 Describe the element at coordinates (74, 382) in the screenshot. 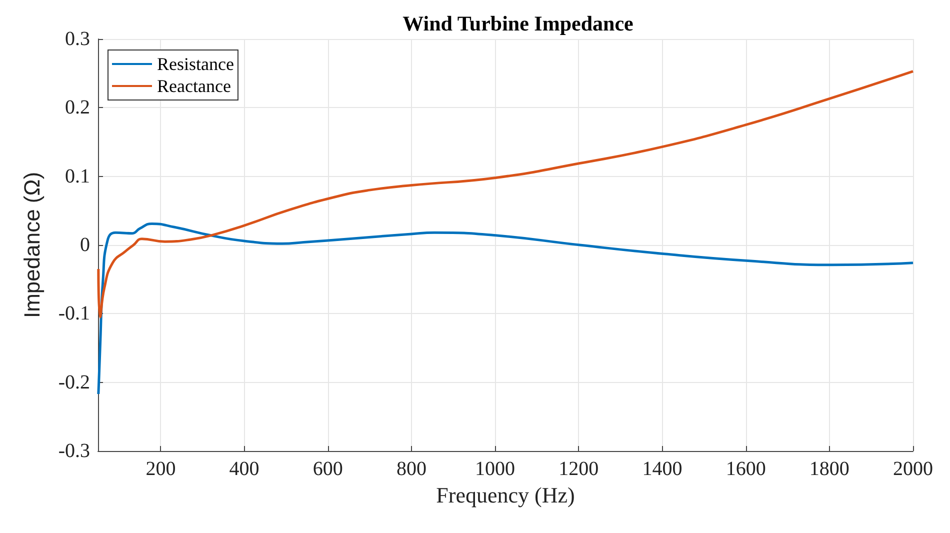

I see `y-tick-label: -0.2` at that location.